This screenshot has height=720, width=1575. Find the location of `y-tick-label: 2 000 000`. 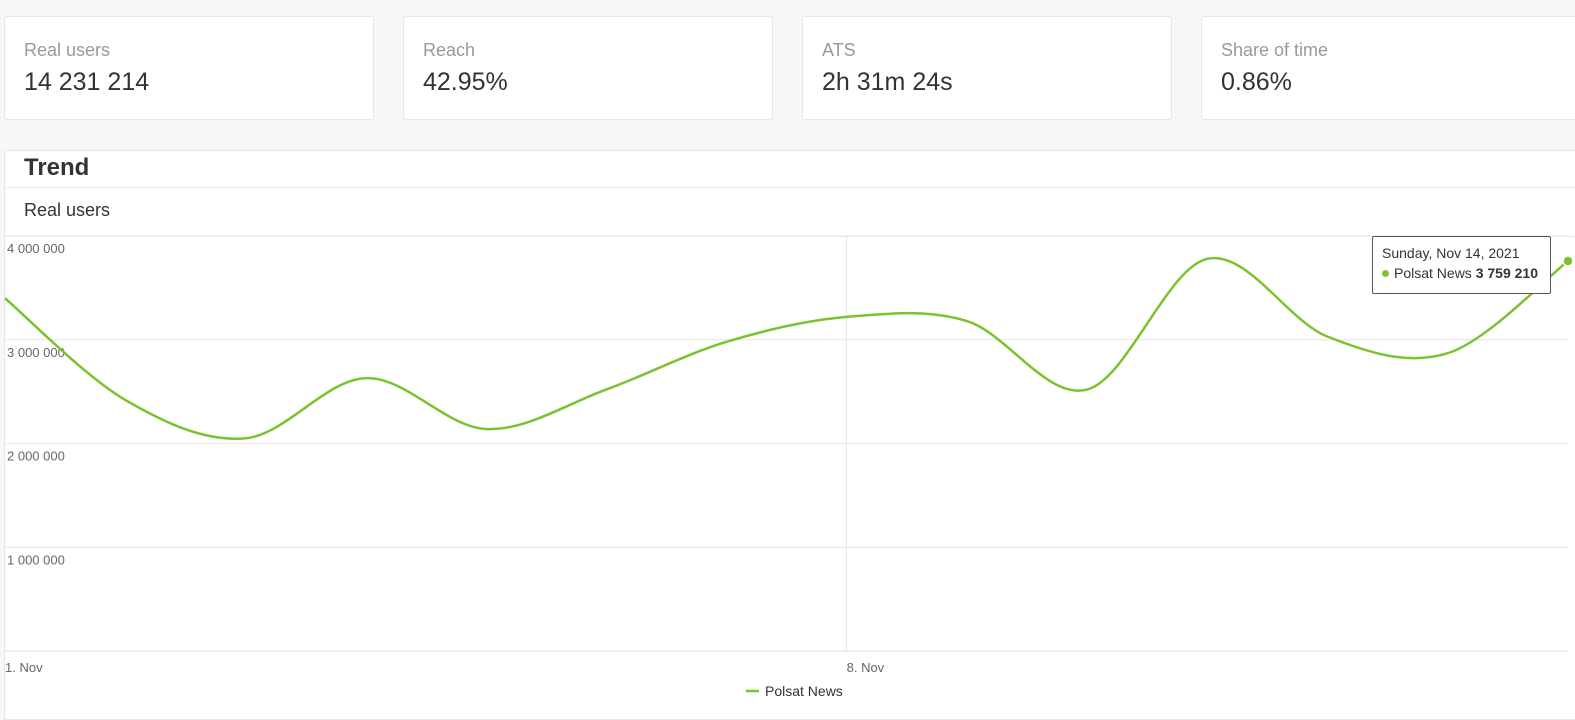

y-tick-label: 2 000 000 is located at coordinates (36, 456).